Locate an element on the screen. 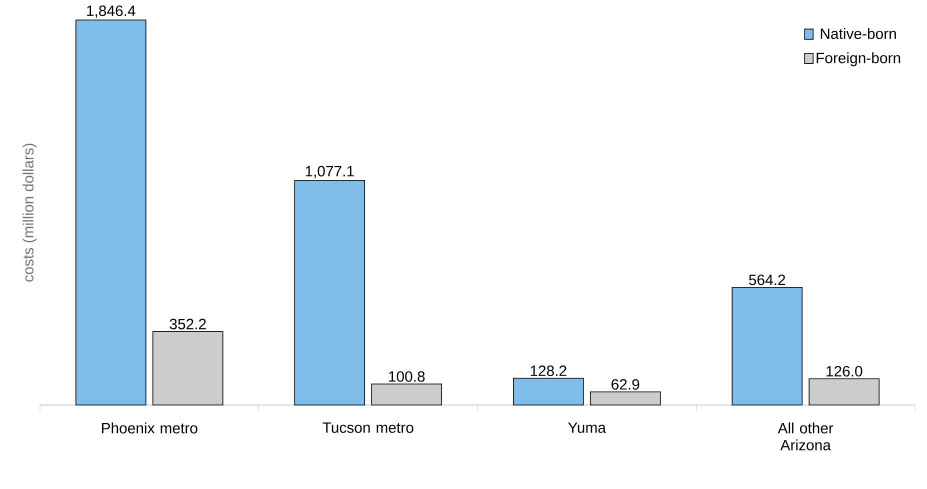 This screenshot has width=927, height=489. x-tick-label: Yuma is located at coordinates (587, 427).